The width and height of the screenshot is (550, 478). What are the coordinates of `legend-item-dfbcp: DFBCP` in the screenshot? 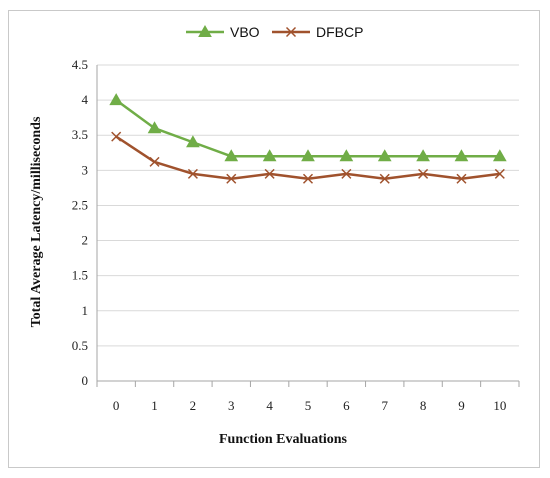 It's located at (317, 32).